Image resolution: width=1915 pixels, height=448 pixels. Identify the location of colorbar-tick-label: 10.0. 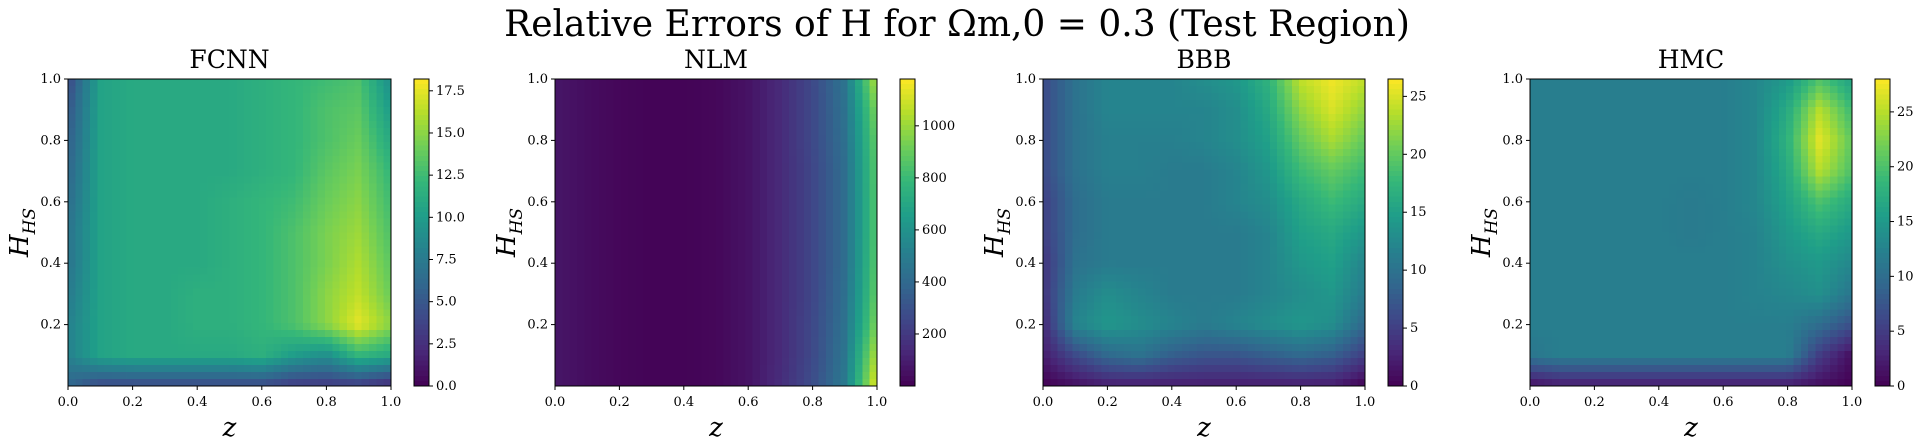
(450, 217).